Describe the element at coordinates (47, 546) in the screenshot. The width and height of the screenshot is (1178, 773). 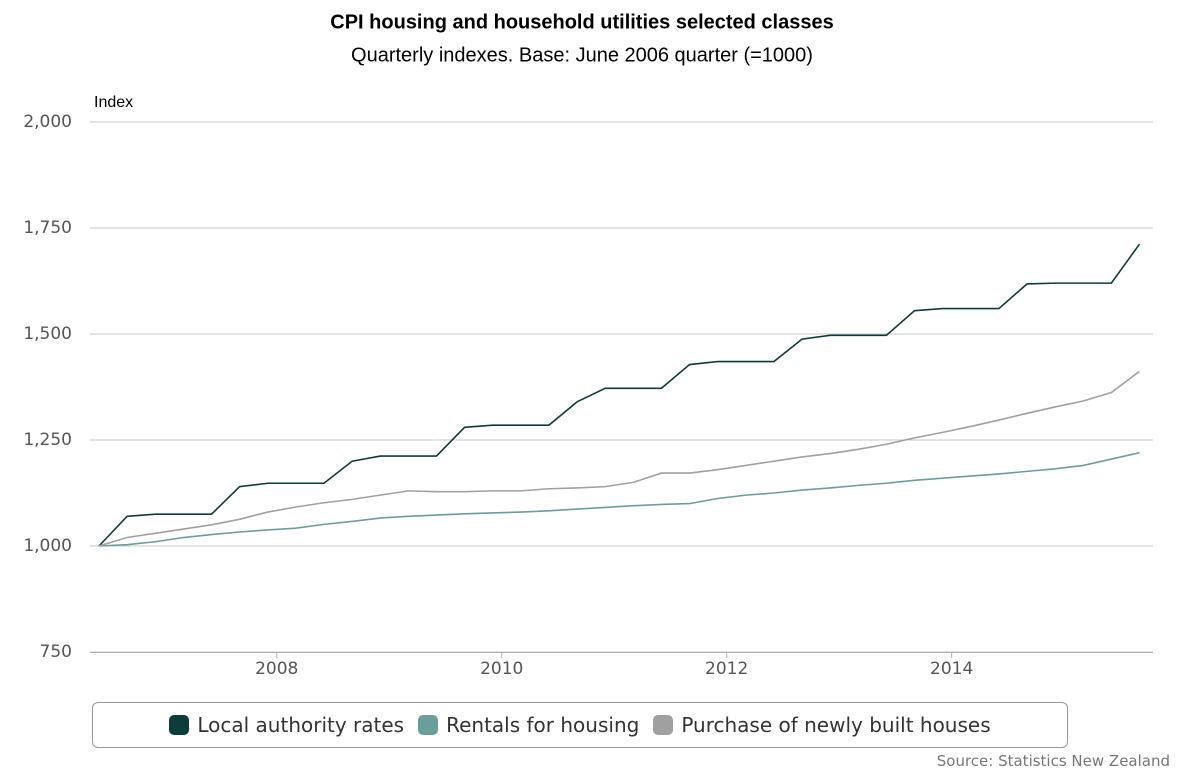
I see `y-tick-label: 1,000` at that location.